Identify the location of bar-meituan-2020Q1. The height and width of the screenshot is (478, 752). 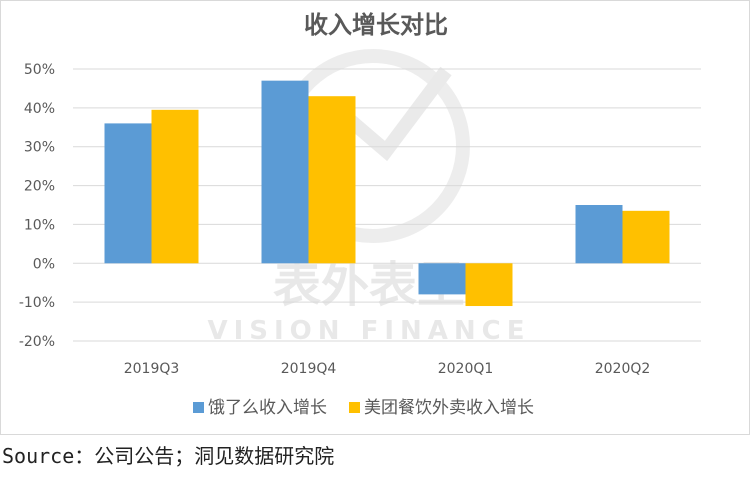
(489, 285).